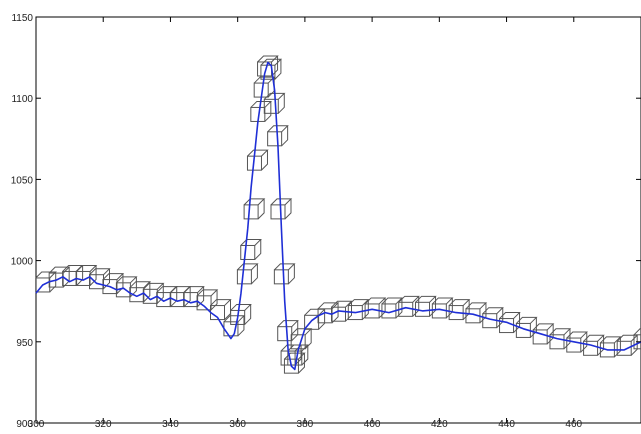  What do you see at coordinates (22, 18) in the screenshot?
I see `y-tick-label: 1150` at bounding box center [22, 18].